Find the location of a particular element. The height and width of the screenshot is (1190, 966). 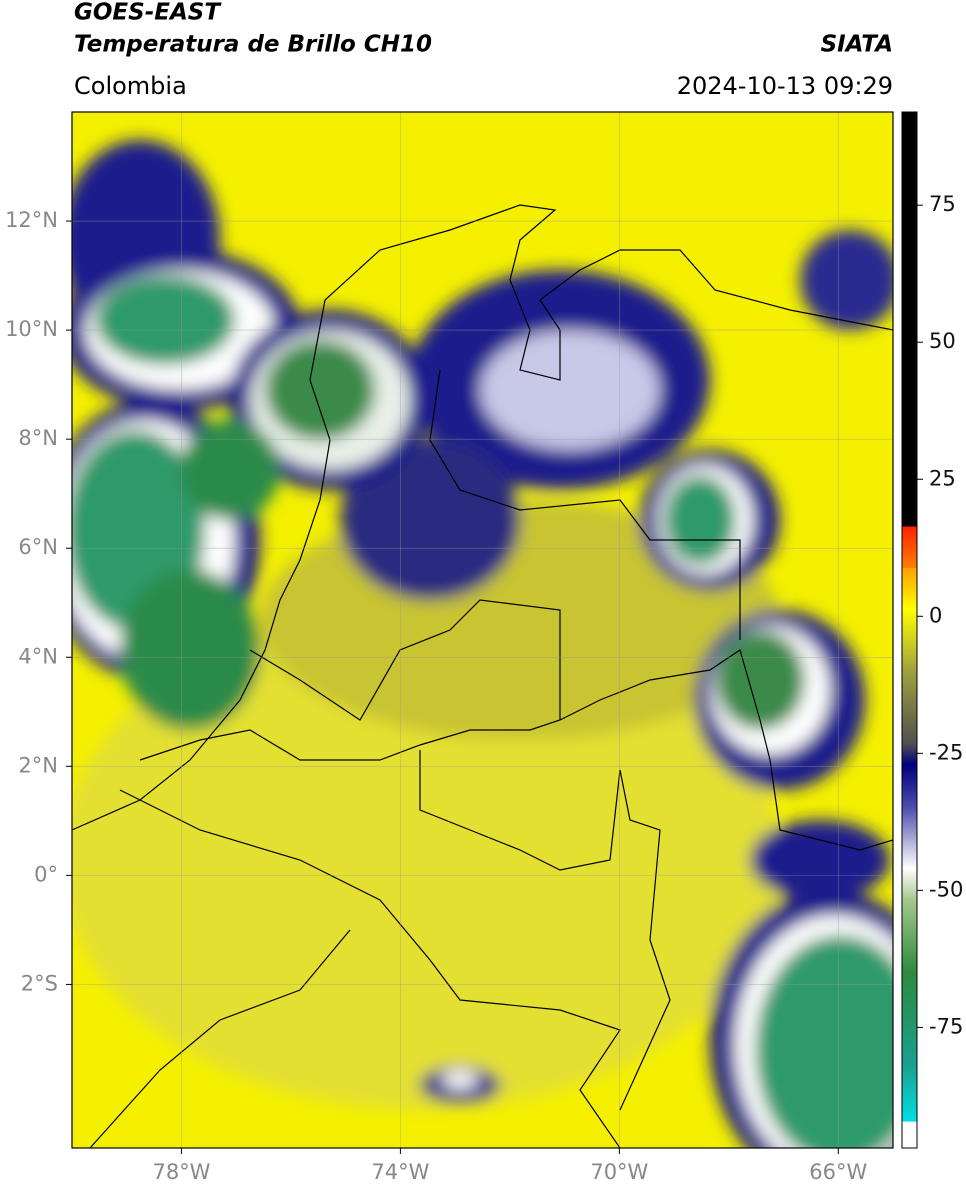

colorbar-tick-label: 25 is located at coordinates (942, 478).